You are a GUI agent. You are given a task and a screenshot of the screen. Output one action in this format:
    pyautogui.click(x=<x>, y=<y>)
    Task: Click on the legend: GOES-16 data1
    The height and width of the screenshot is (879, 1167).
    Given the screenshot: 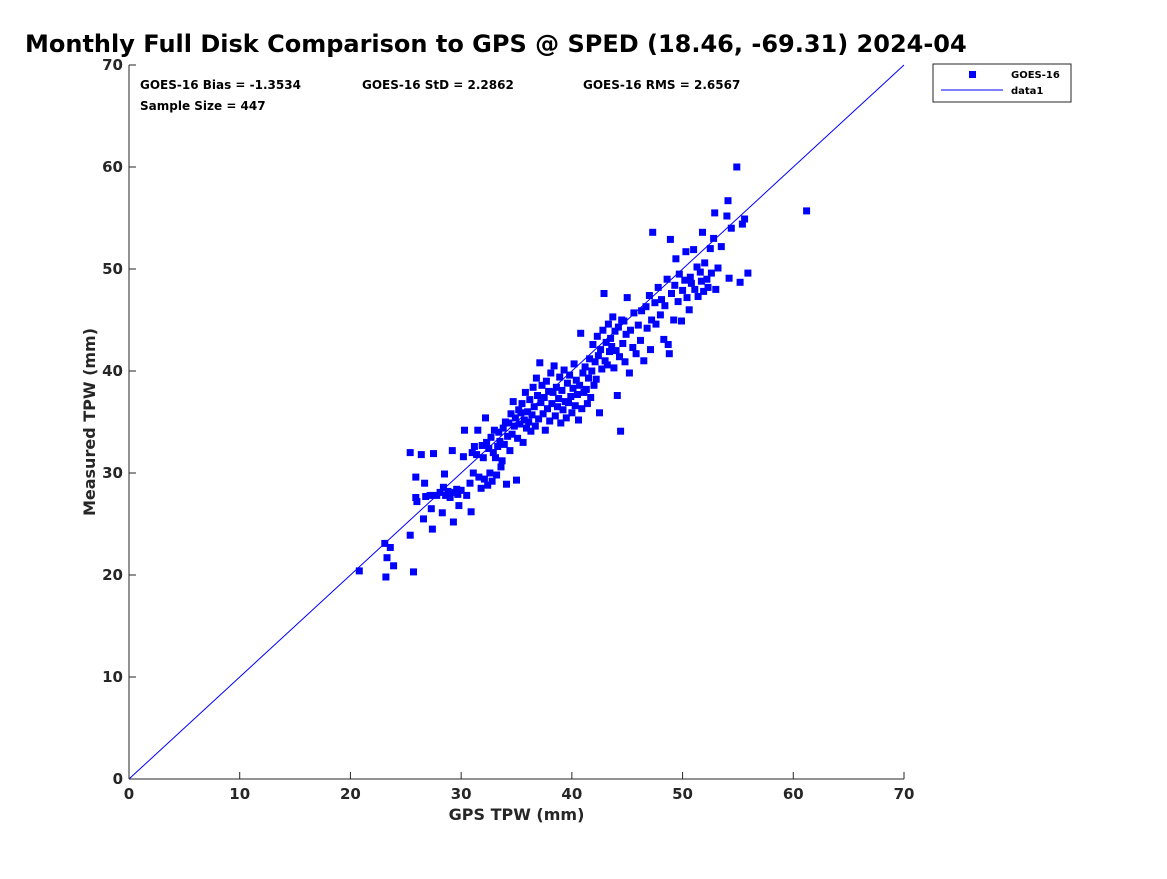 What is the action you would take?
    pyautogui.click(x=1002, y=83)
    